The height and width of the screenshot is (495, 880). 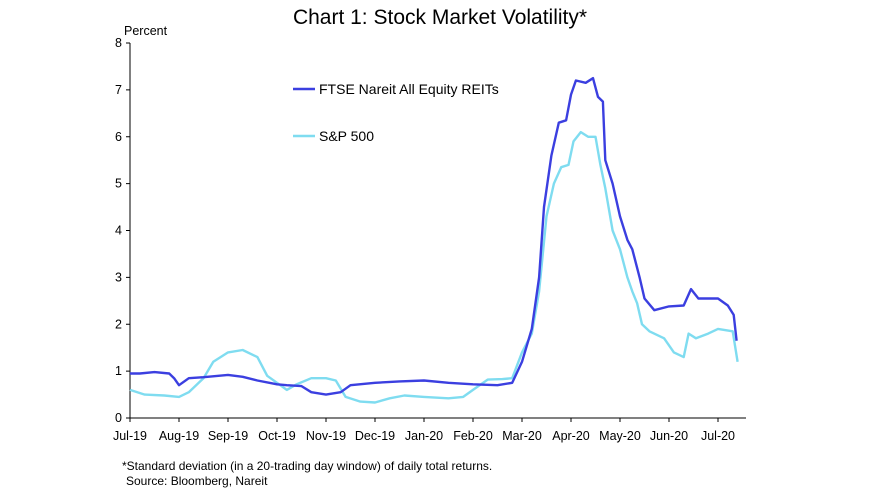 What do you see at coordinates (118, 231) in the screenshot?
I see `y-tick-label: 4` at bounding box center [118, 231].